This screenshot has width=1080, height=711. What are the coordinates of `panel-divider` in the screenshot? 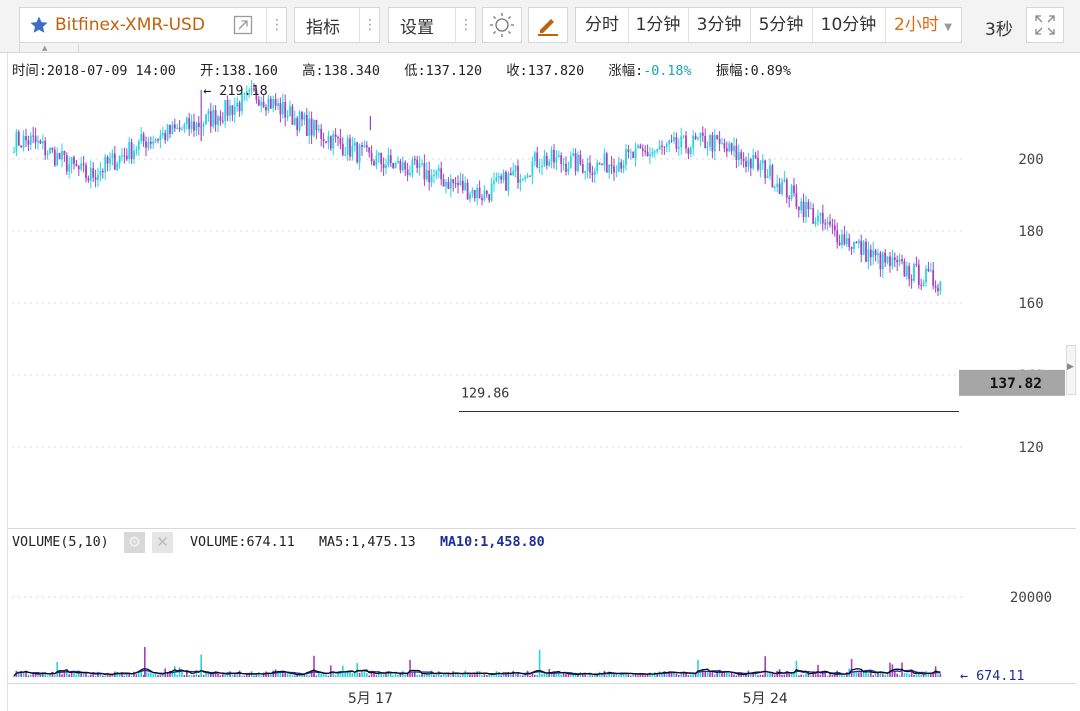 It's located at (541, 528).